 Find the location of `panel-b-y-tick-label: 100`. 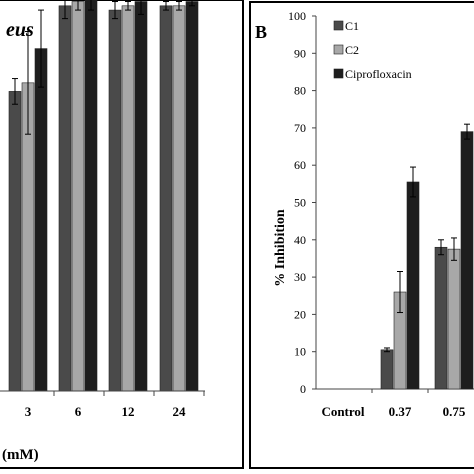

panel-b-y-tick-label: 100 is located at coordinates (297, 16).